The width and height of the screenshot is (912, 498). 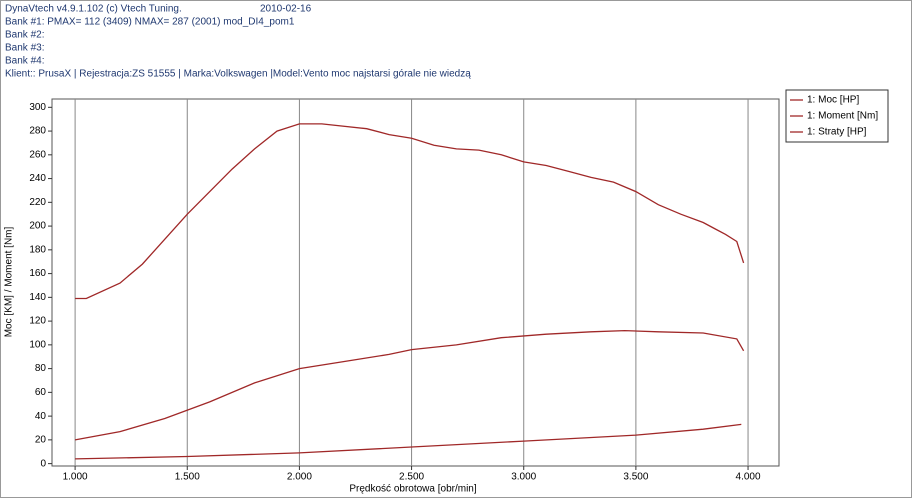 What do you see at coordinates (41, 440) in the screenshot?
I see `y-tick-label: 20` at bounding box center [41, 440].